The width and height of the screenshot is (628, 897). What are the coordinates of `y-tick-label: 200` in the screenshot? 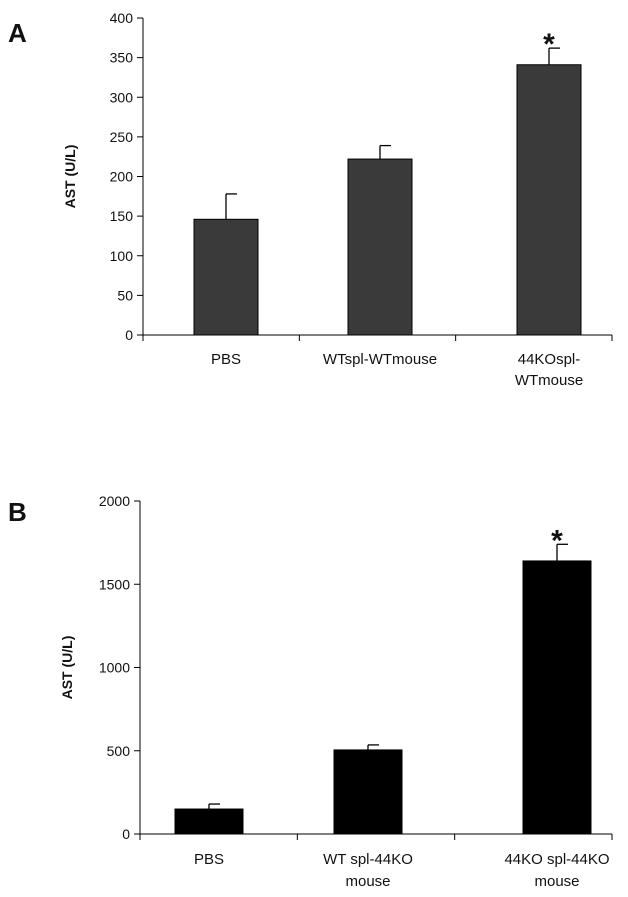 It's located at (122, 177).